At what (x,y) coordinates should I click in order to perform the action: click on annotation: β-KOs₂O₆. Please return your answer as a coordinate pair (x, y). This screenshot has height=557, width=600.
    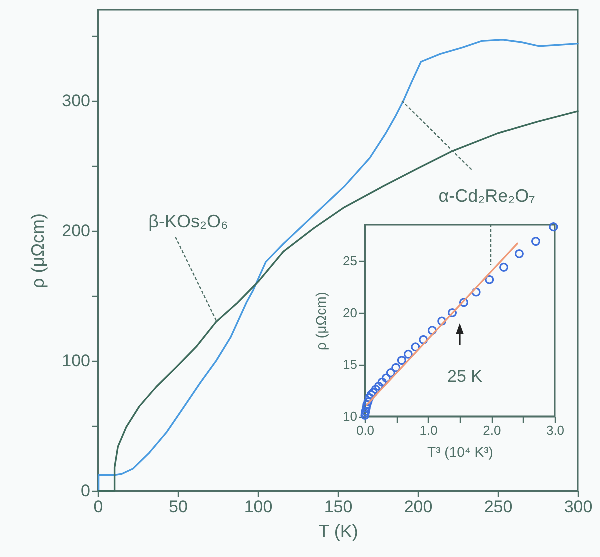
    Looking at the image, I should click on (188, 222).